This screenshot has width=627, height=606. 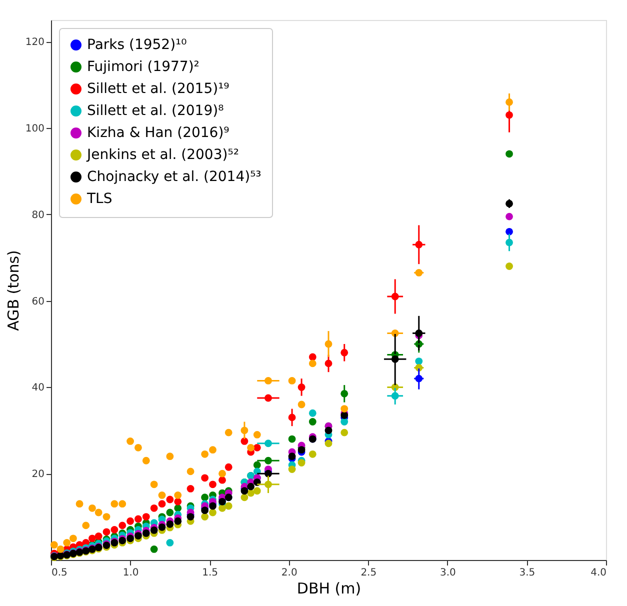 What do you see at coordinates (13, 290) in the screenshot?
I see `y-axis-title: AGB (tons)` at bounding box center [13, 290].